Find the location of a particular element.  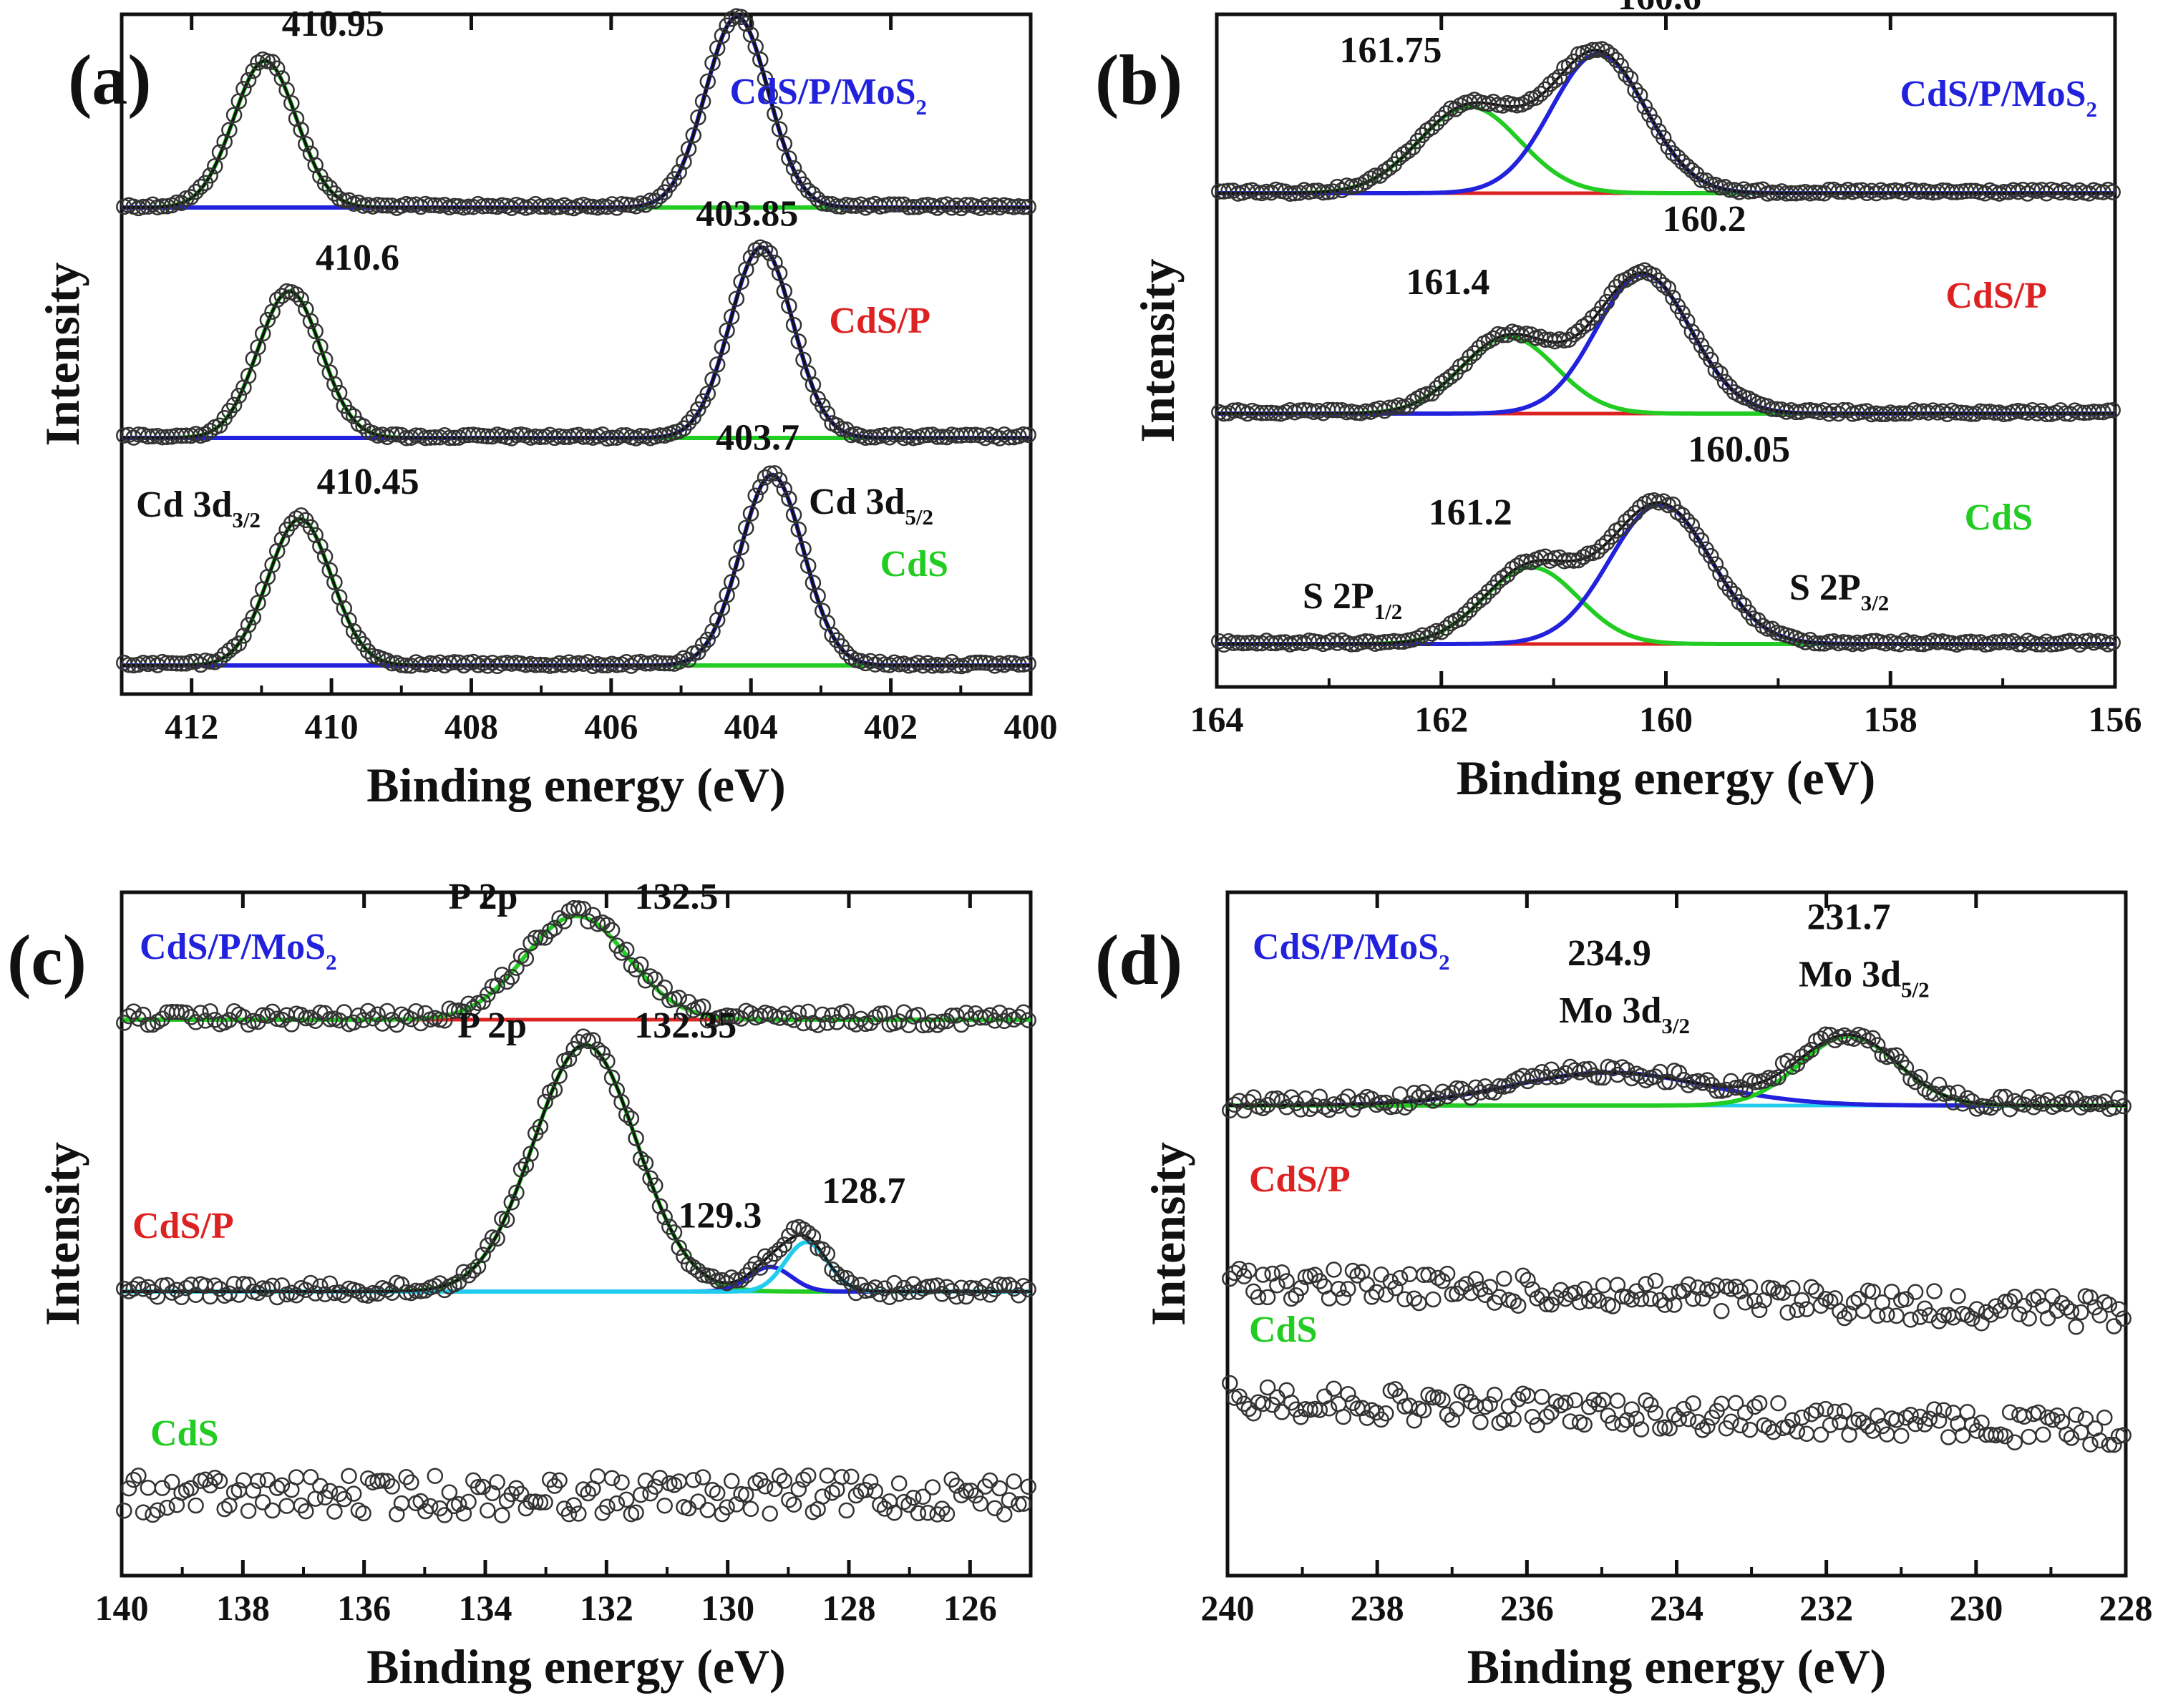

panel-label: (c) is located at coordinates (47, 960).